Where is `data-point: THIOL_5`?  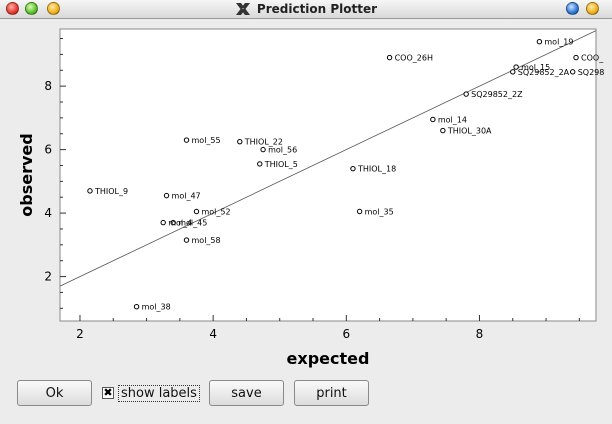
data-point: THIOL_5 is located at coordinates (277, 164).